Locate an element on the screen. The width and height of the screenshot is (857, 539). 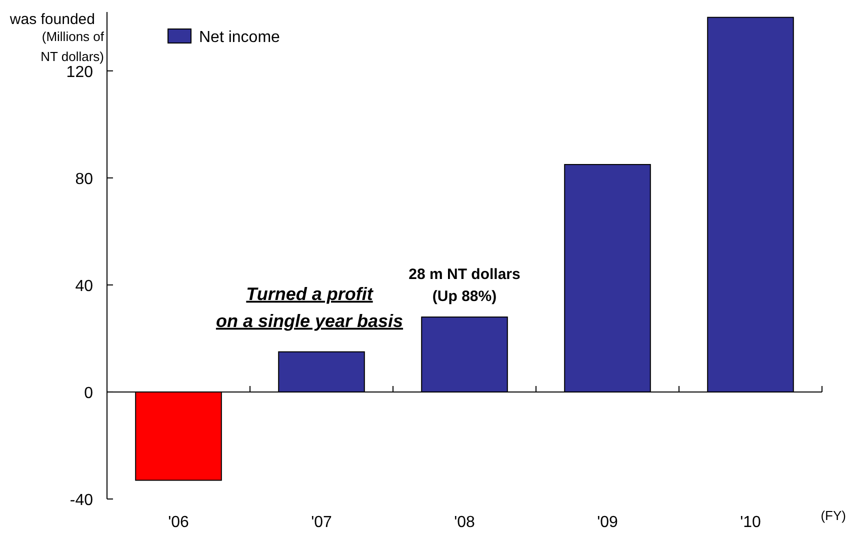
x-axis-title: (FY) is located at coordinates (833, 515).